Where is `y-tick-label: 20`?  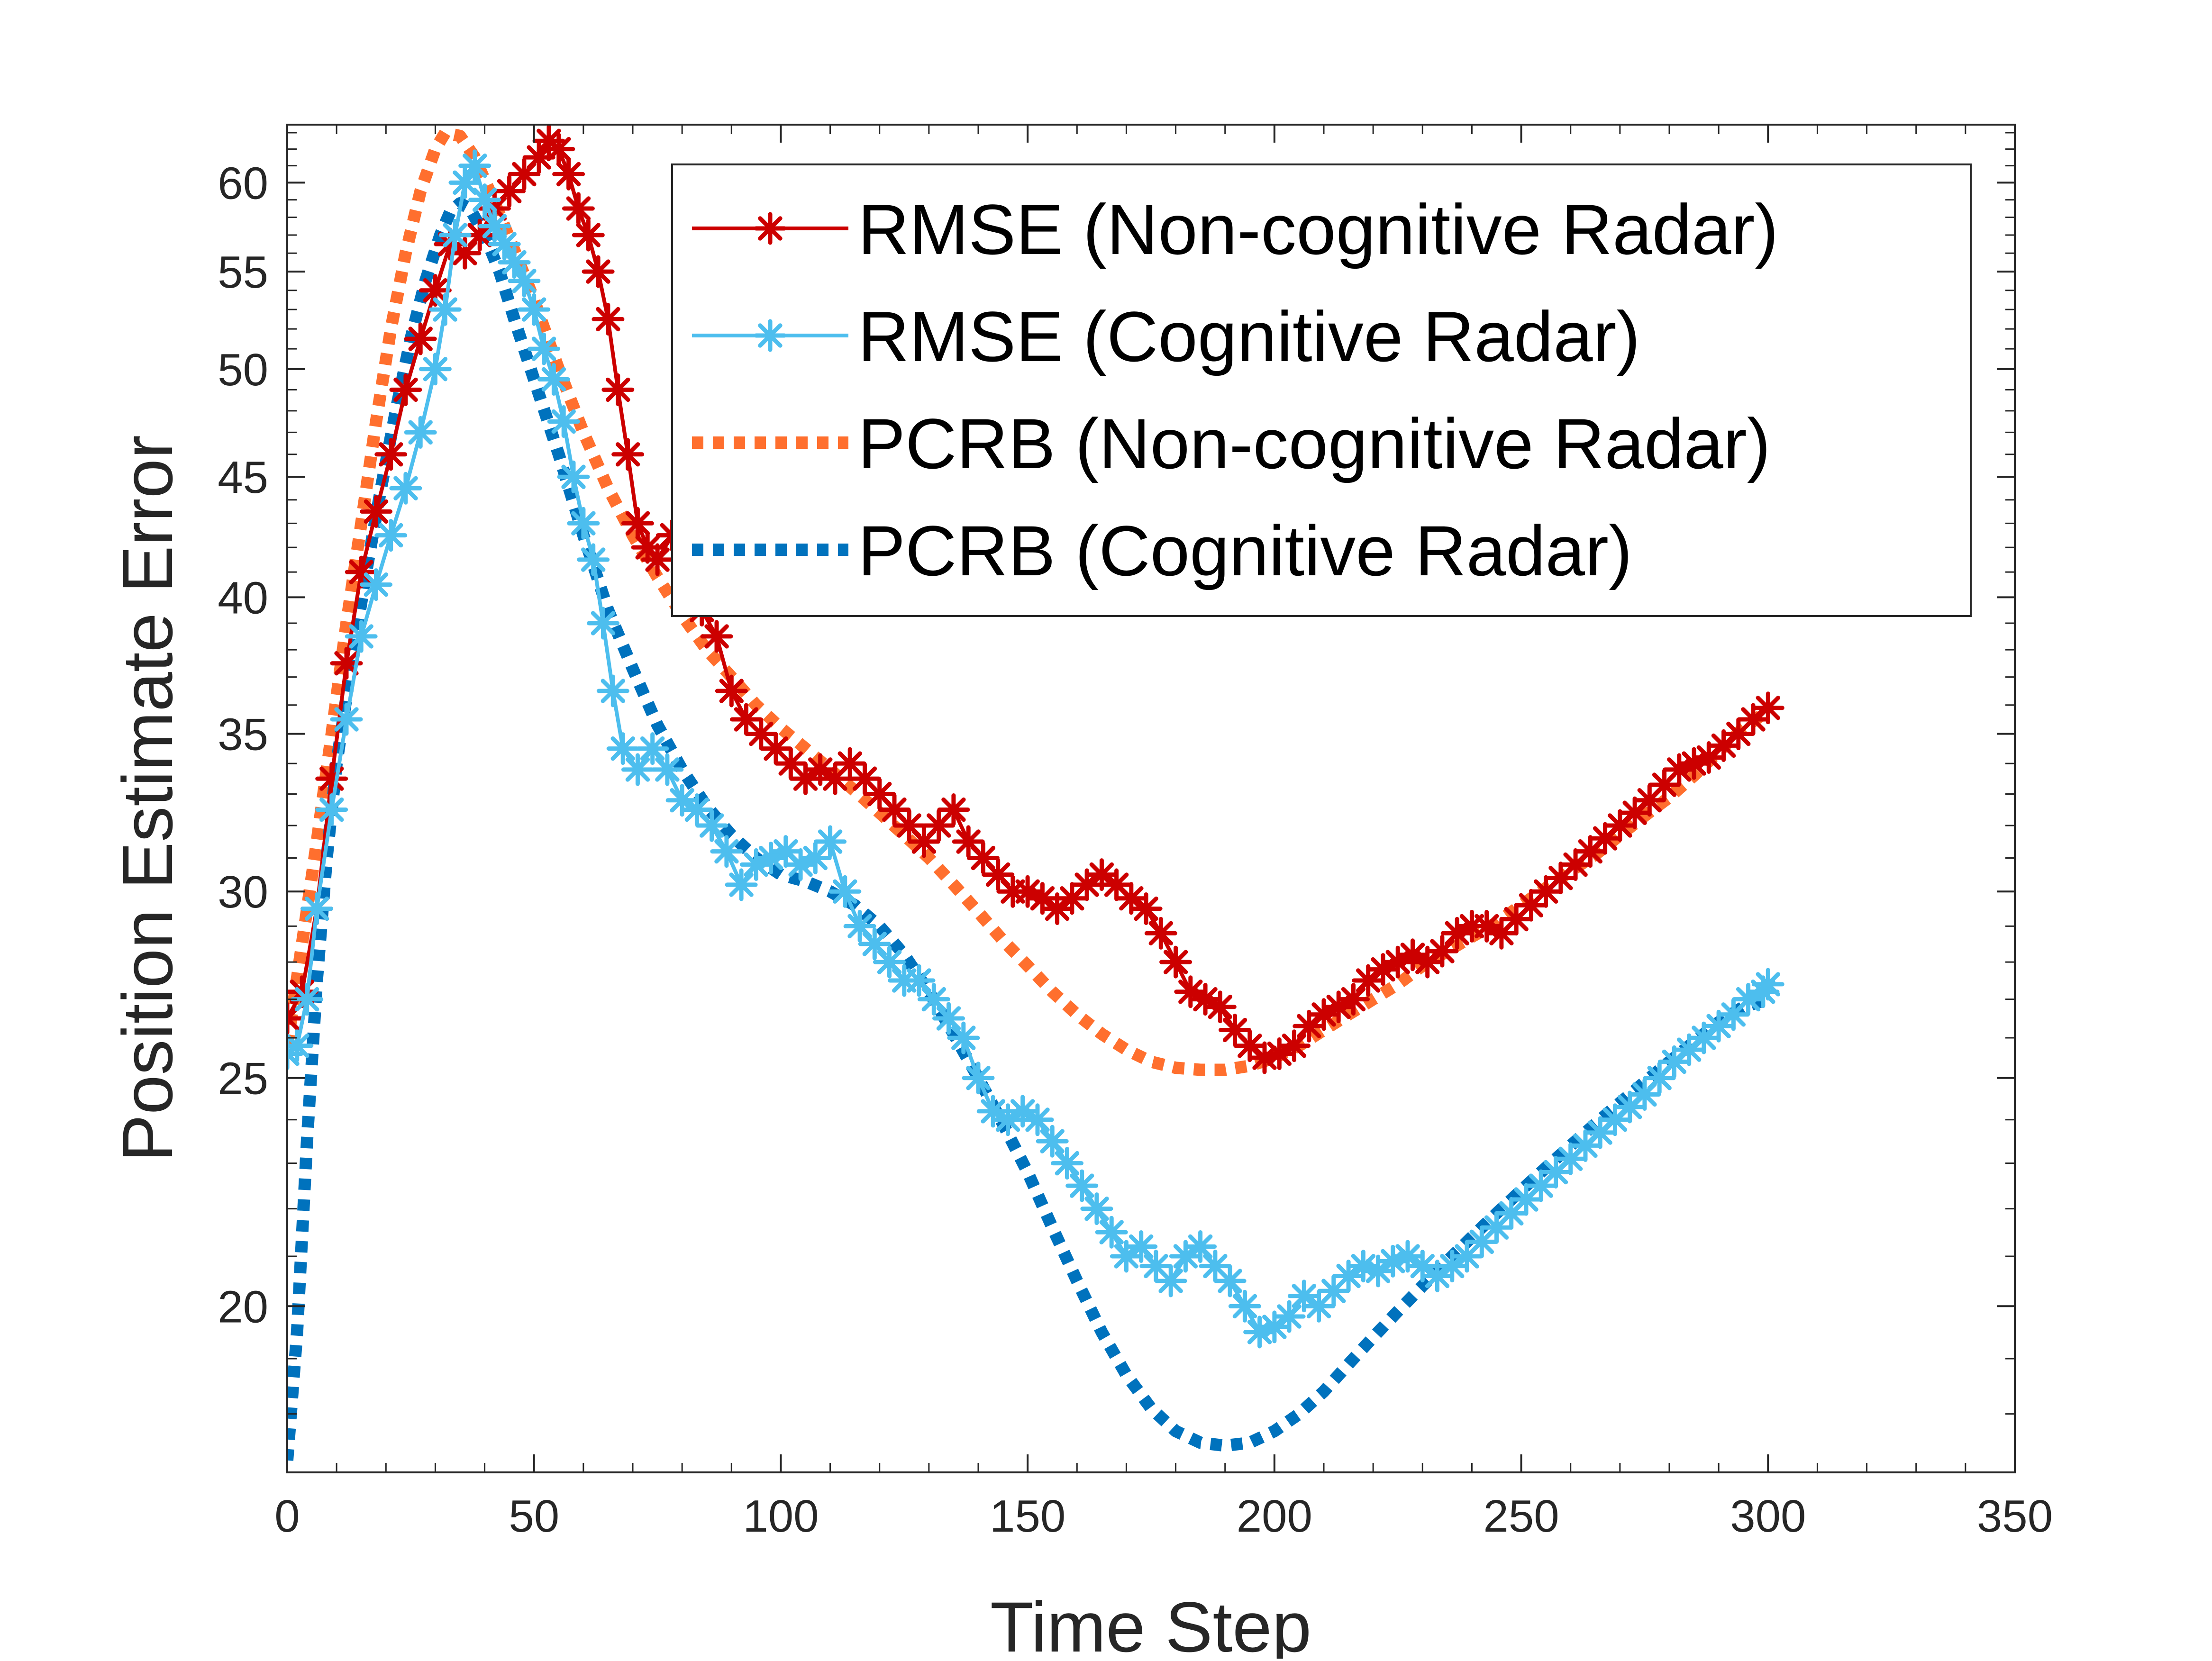 y-tick-label: 20 is located at coordinates (243, 1307).